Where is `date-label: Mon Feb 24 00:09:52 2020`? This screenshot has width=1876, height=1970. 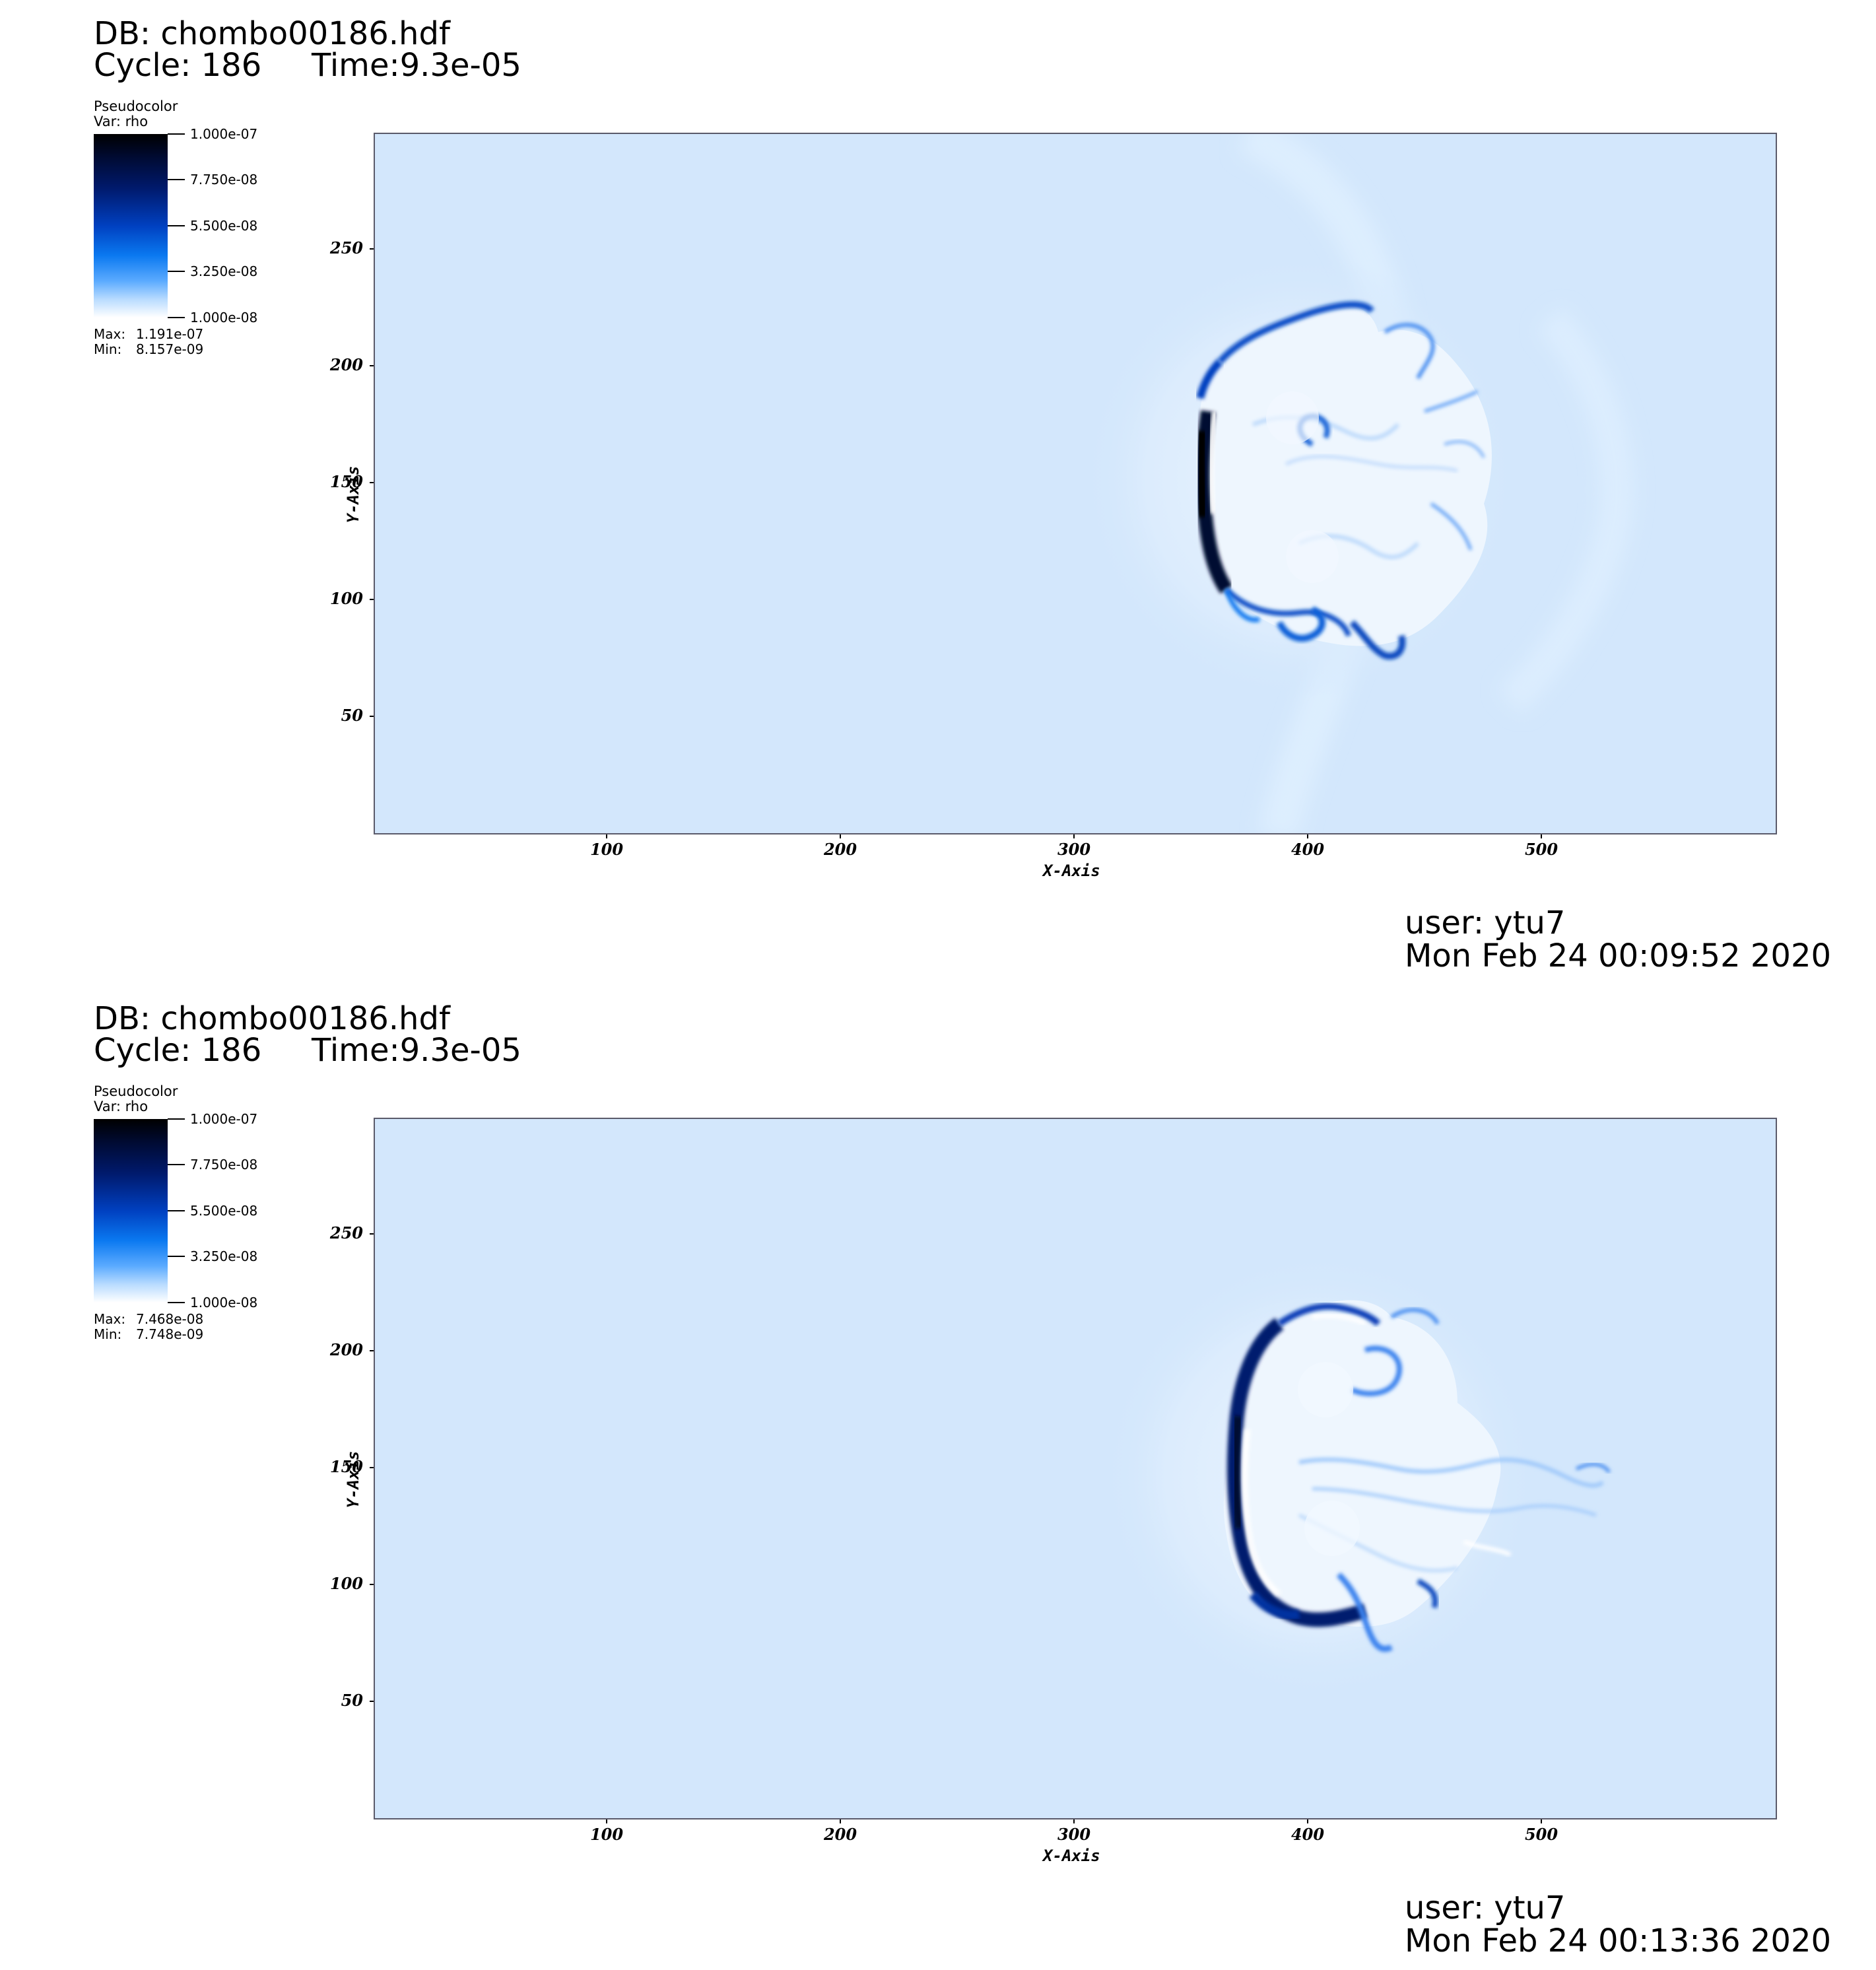
date-label: Mon Feb 24 00:09:52 2020 is located at coordinates (1618, 956).